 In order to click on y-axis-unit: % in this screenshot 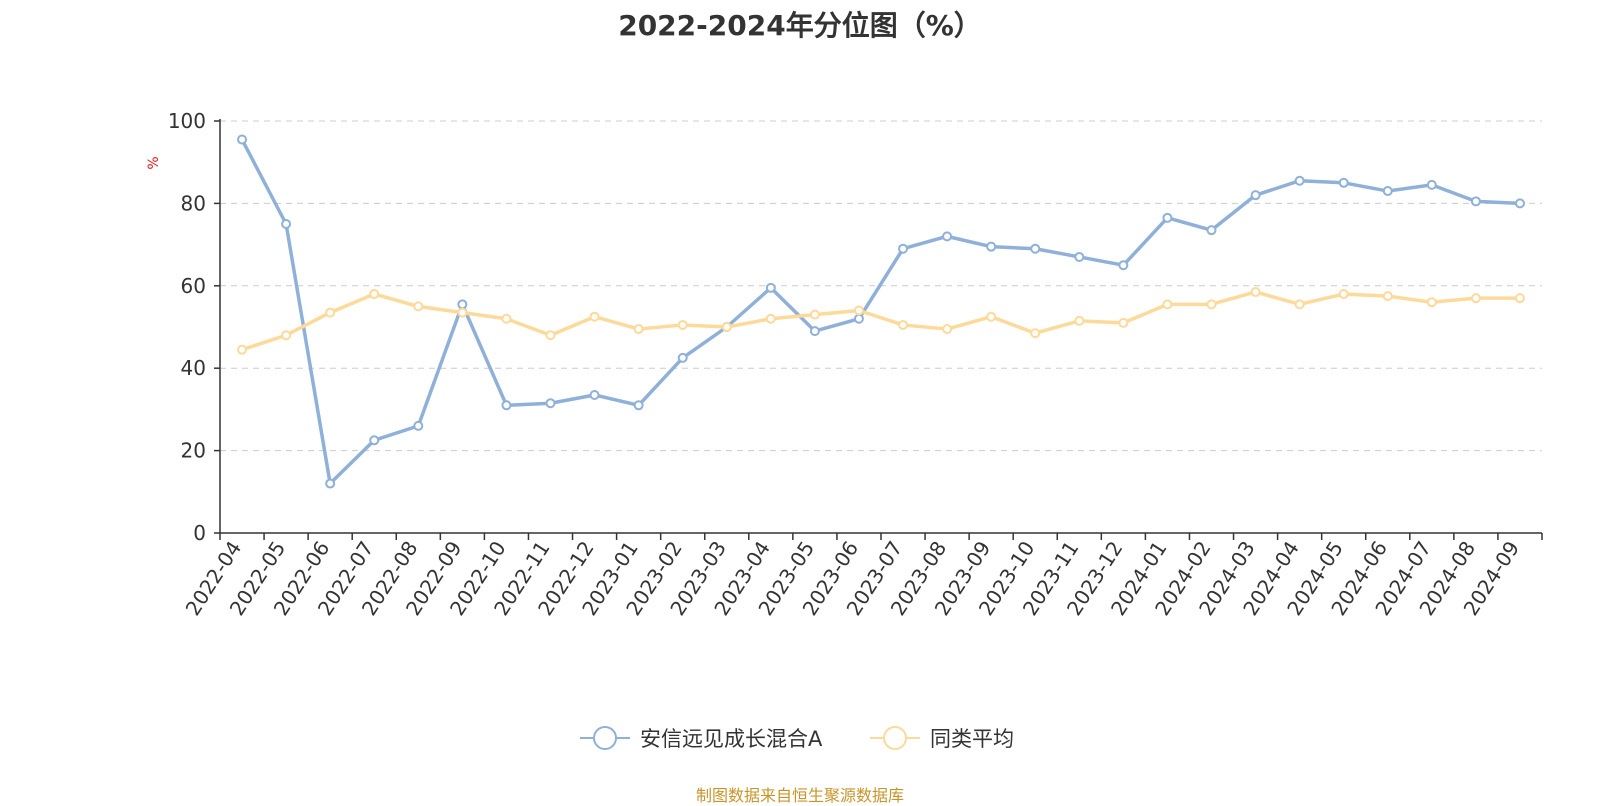, I will do `click(154, 162)`.